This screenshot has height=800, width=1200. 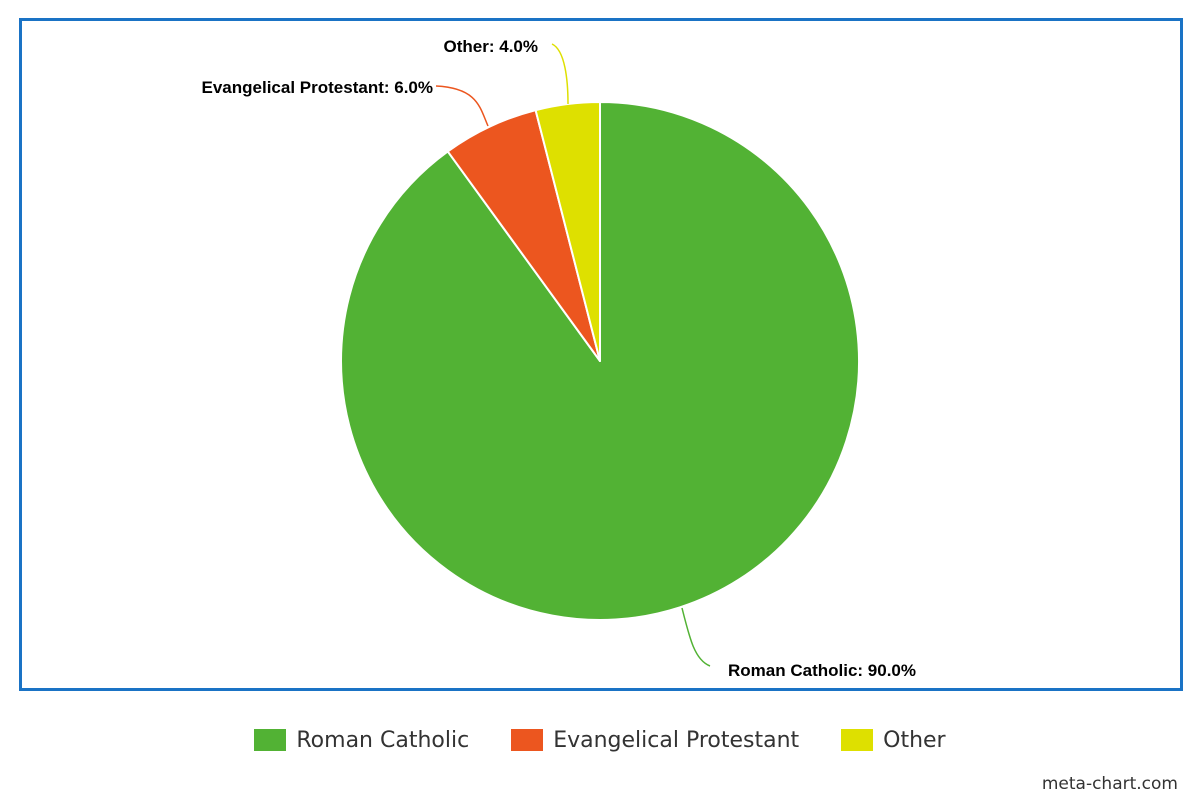 What do you see at coordinates (527, 740) in the screenshot?
I see `legend-swatch-evangelical-protestant` at bounding box center [527, 740].